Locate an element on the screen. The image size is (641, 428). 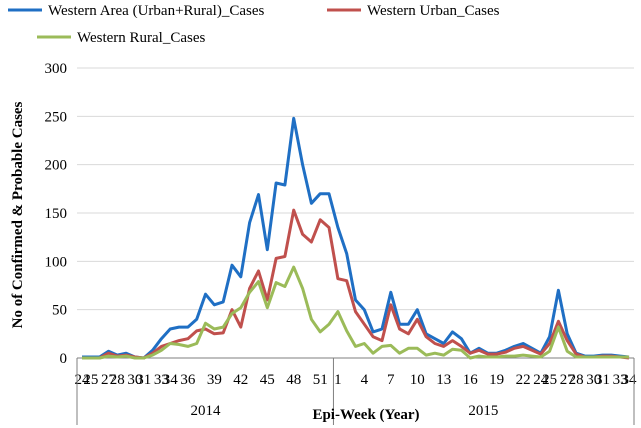
y-tick-label: 50 is located at coordinates (59, 311).